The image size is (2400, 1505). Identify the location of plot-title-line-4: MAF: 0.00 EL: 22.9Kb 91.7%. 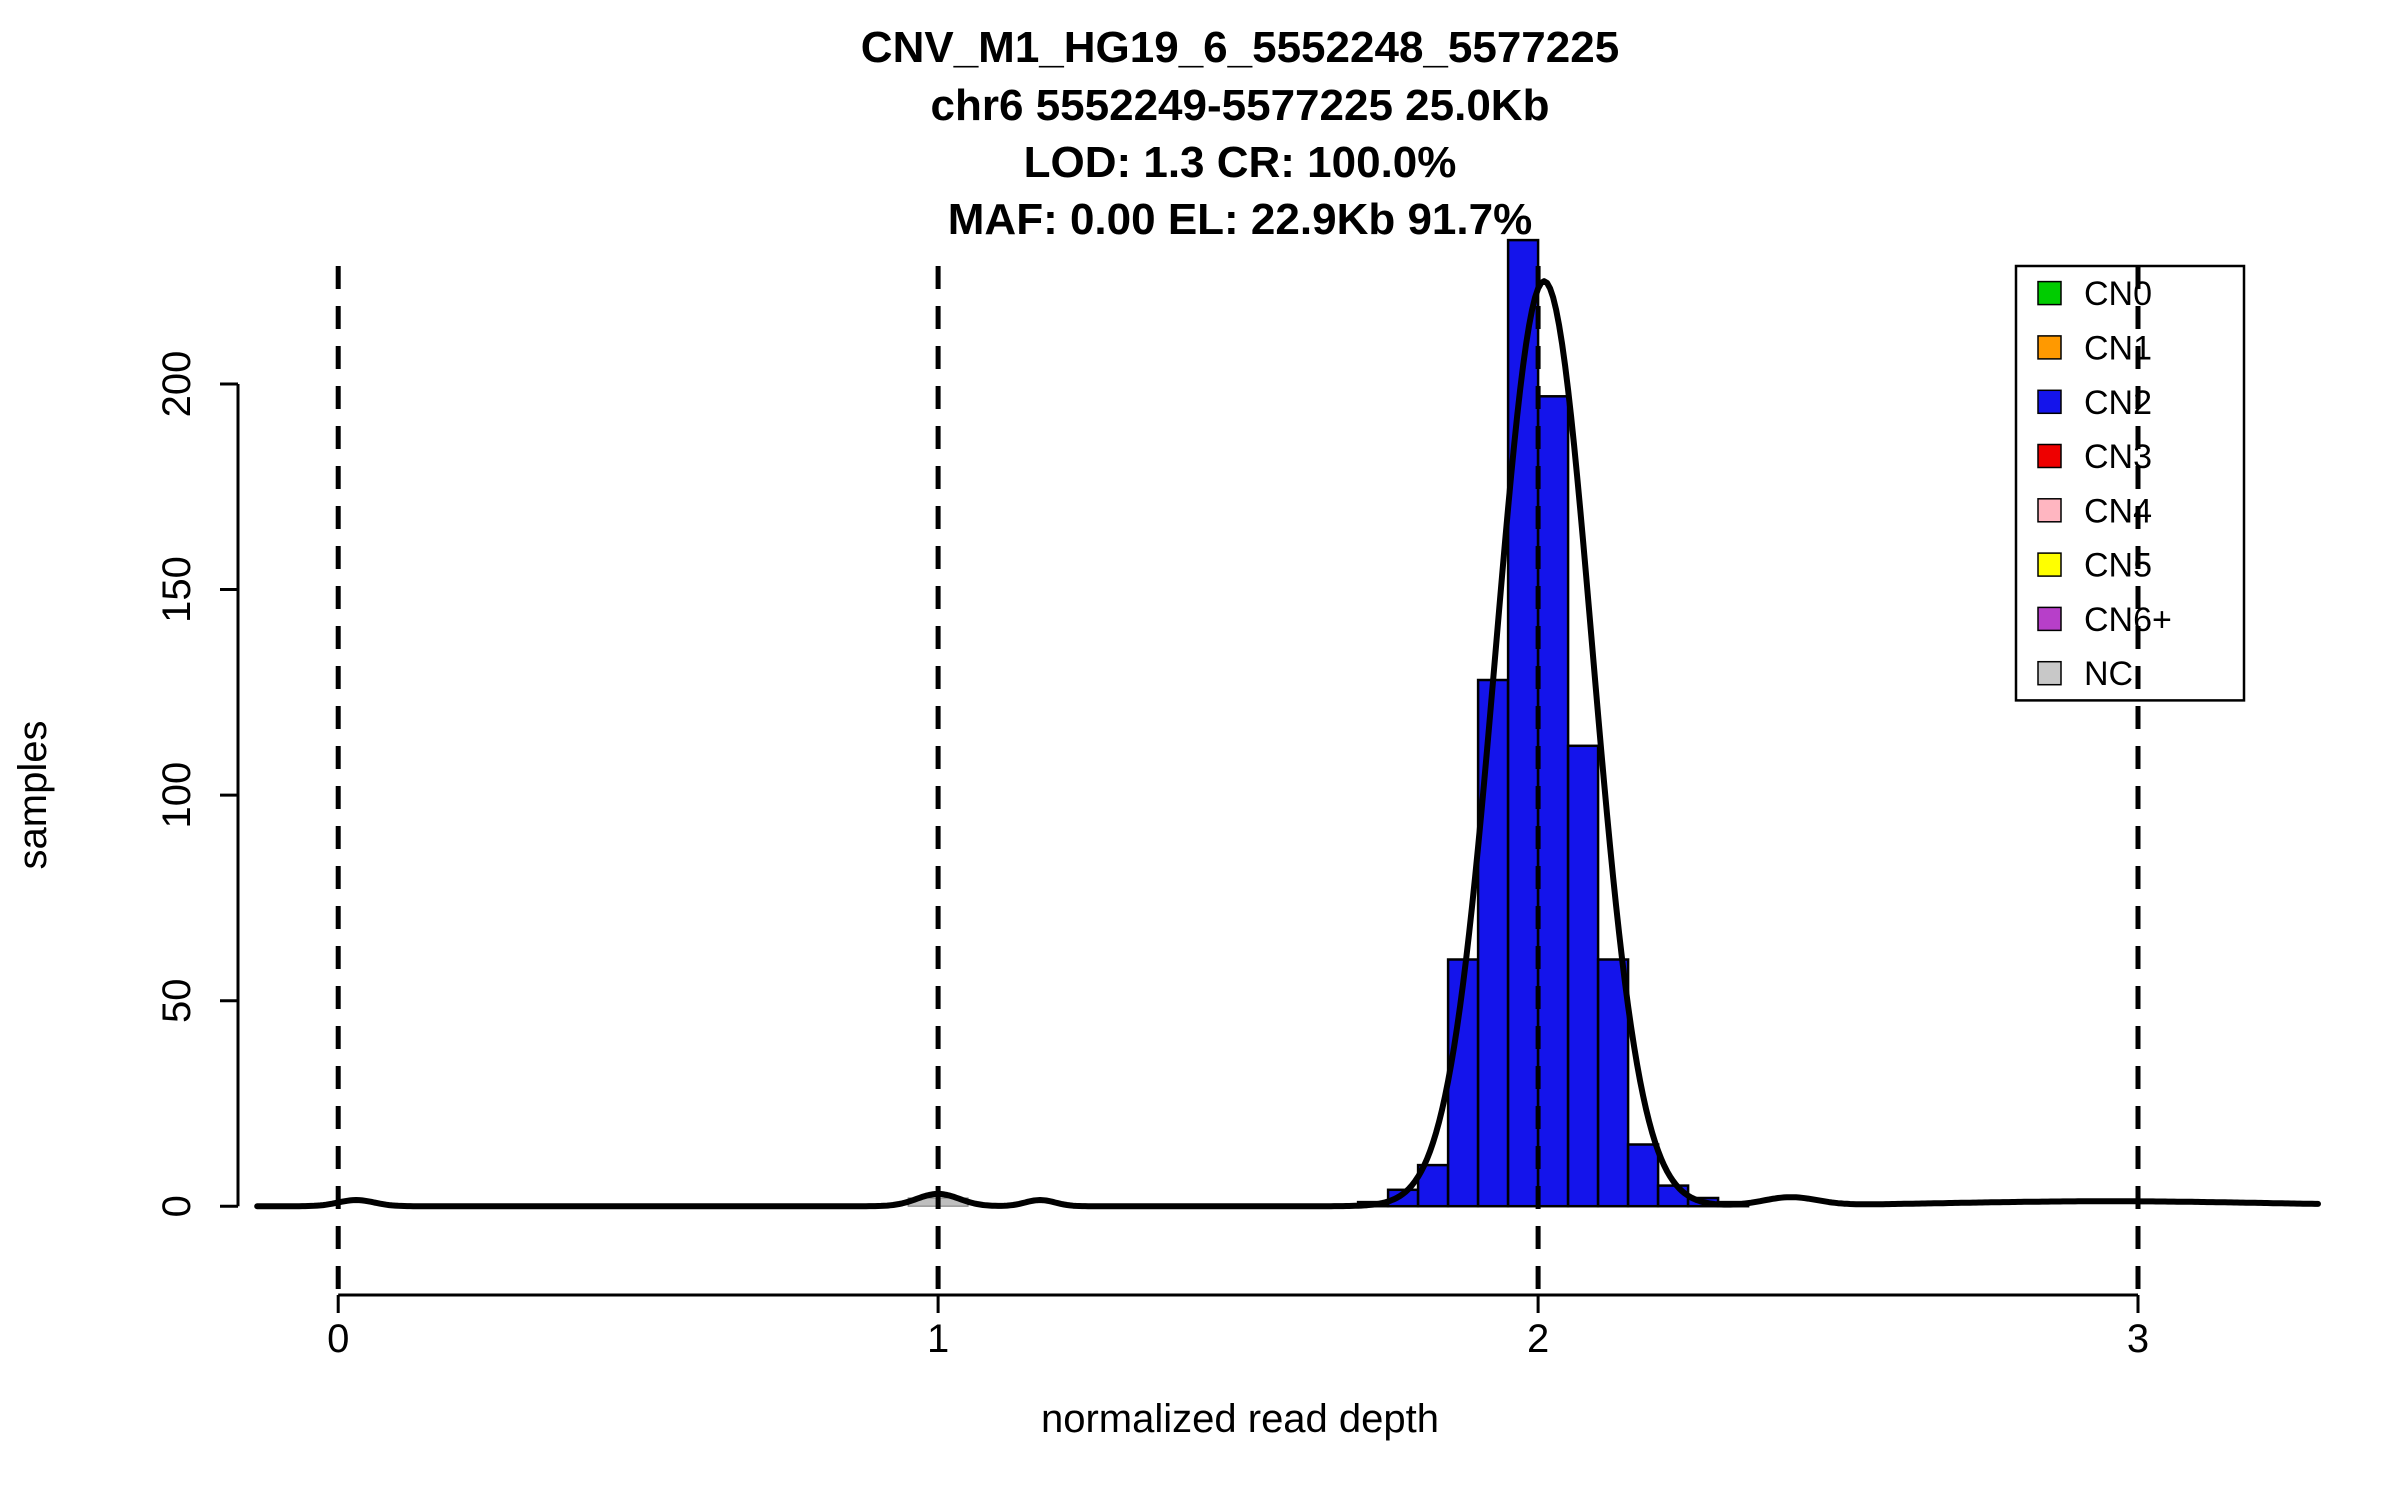
(1240, 219).